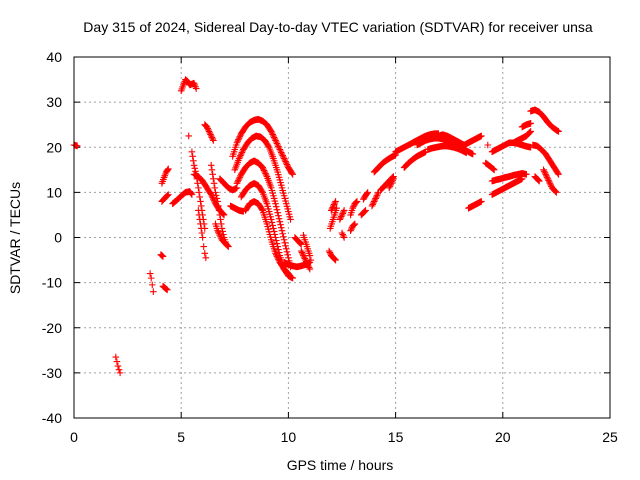  Describe the element at coordinates (15, 238) in the screenshot. I see `y-axis-label: SDTVAR / TECUs` at that location.